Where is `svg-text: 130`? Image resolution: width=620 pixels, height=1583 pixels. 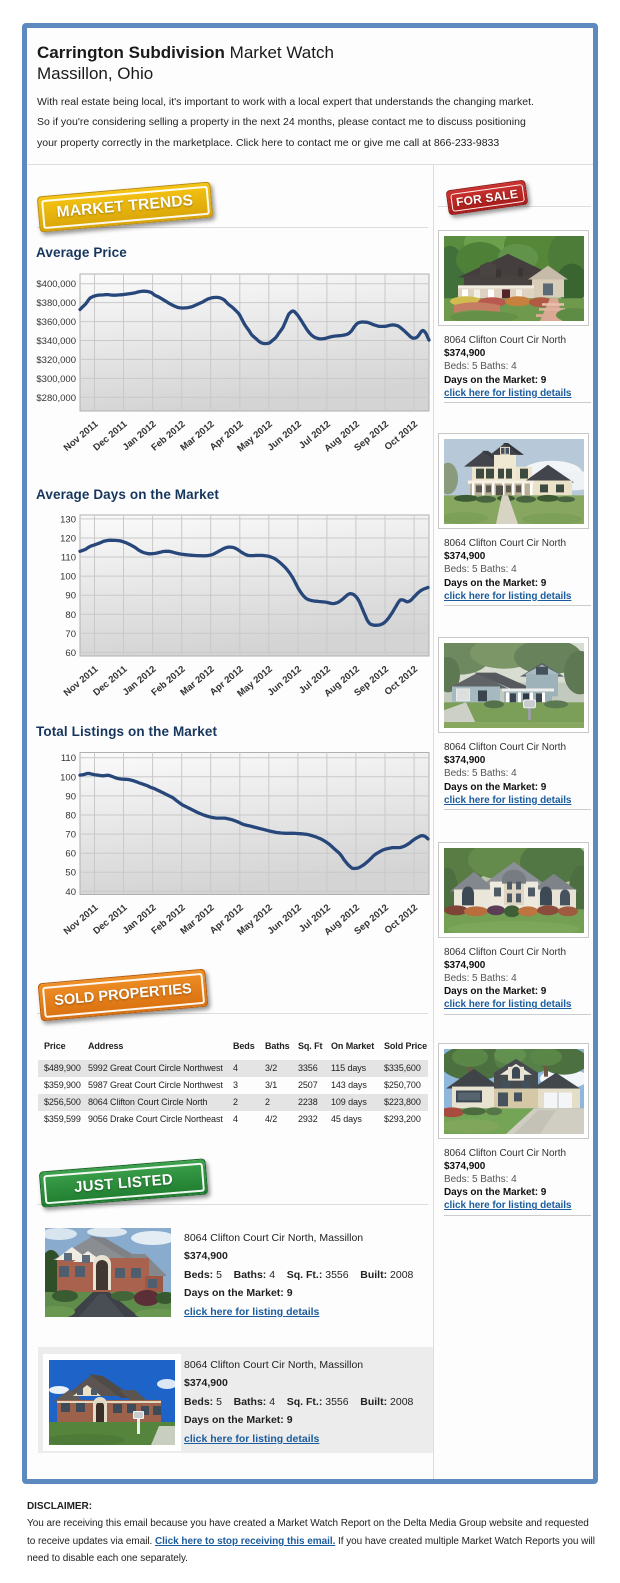
svg-text: 130 is located at coordinates (68, 519).